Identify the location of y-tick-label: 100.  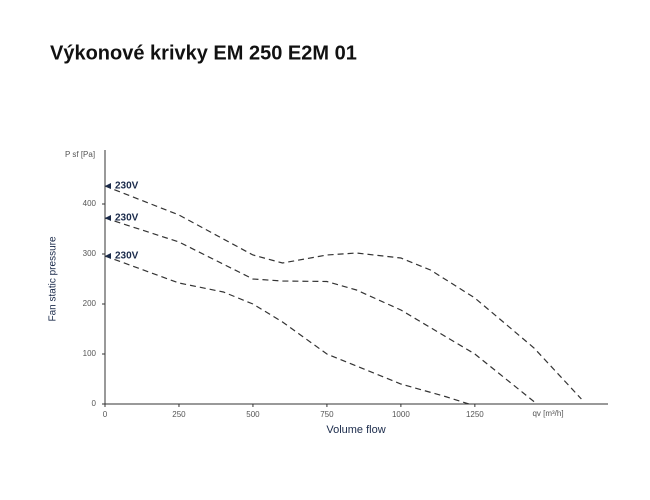
(90, 353).